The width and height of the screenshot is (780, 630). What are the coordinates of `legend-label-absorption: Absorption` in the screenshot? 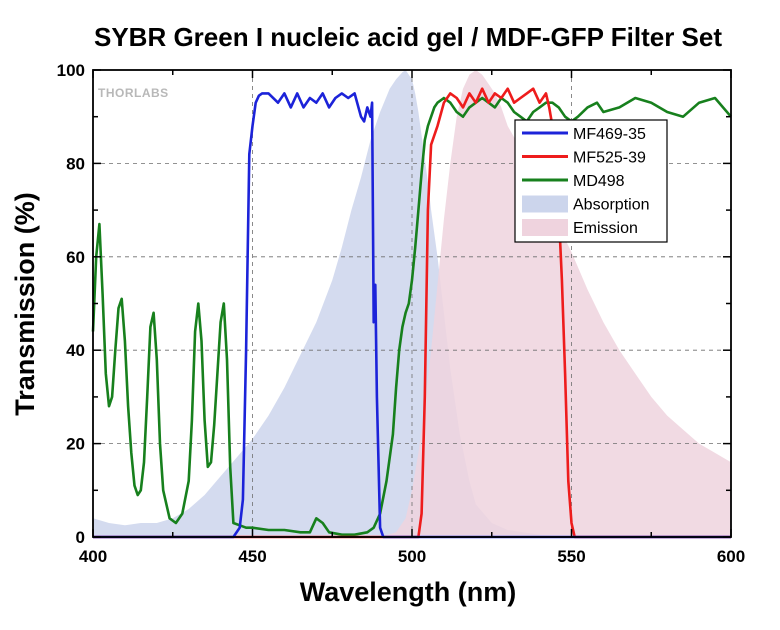 It's located at (611, 205).